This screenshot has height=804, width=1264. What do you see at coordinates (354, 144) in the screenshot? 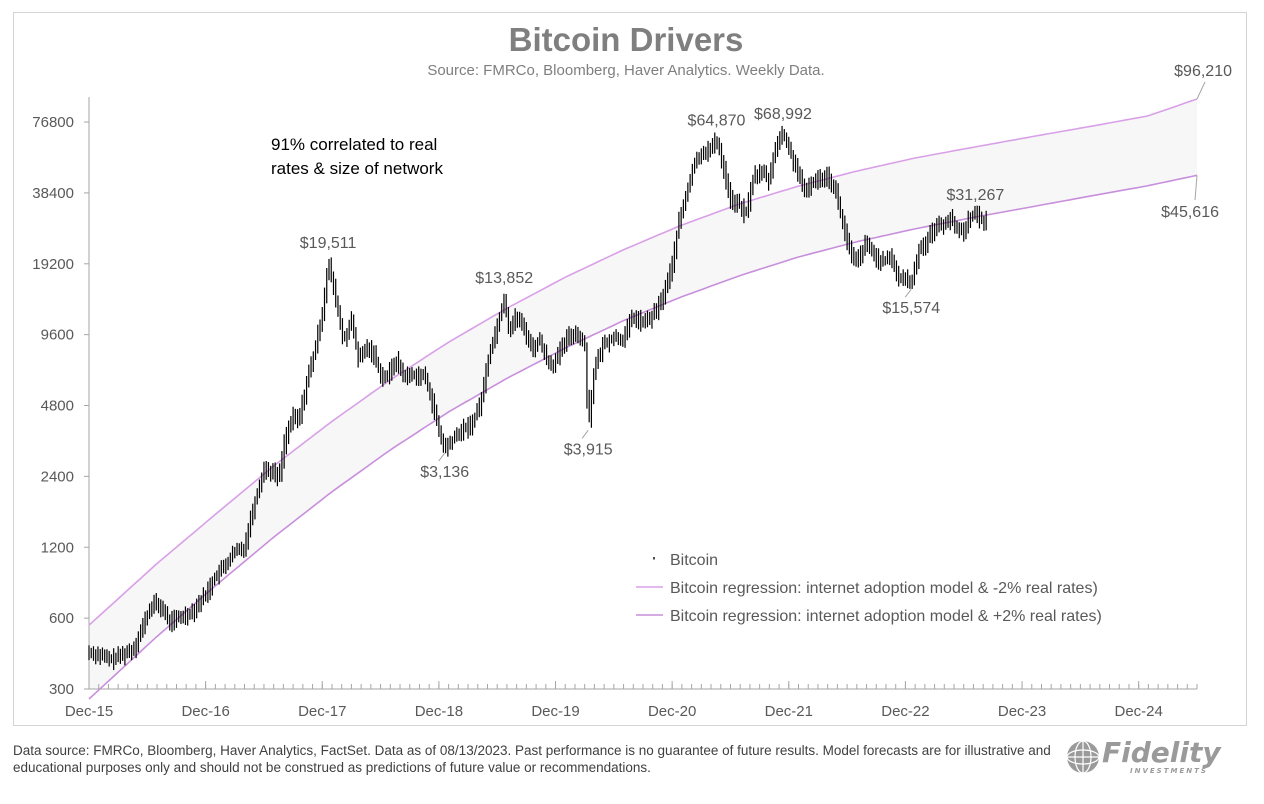
I see `correlation-annotation-line1: 91% correlated to real` at bounding box center [354, 144].